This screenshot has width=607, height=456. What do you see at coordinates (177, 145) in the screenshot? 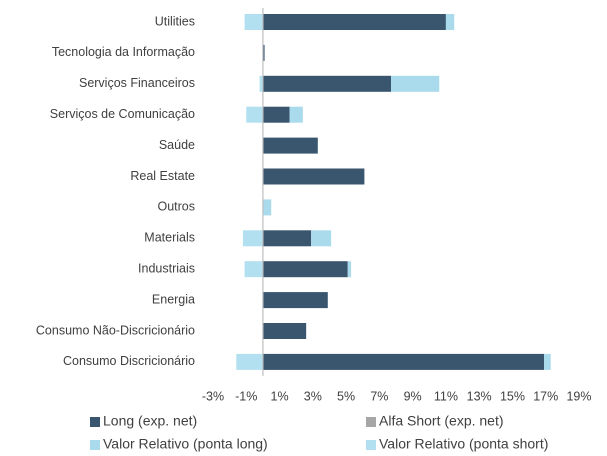
I see `y-tick-label: Saúde` at bounding box center [177, 145].